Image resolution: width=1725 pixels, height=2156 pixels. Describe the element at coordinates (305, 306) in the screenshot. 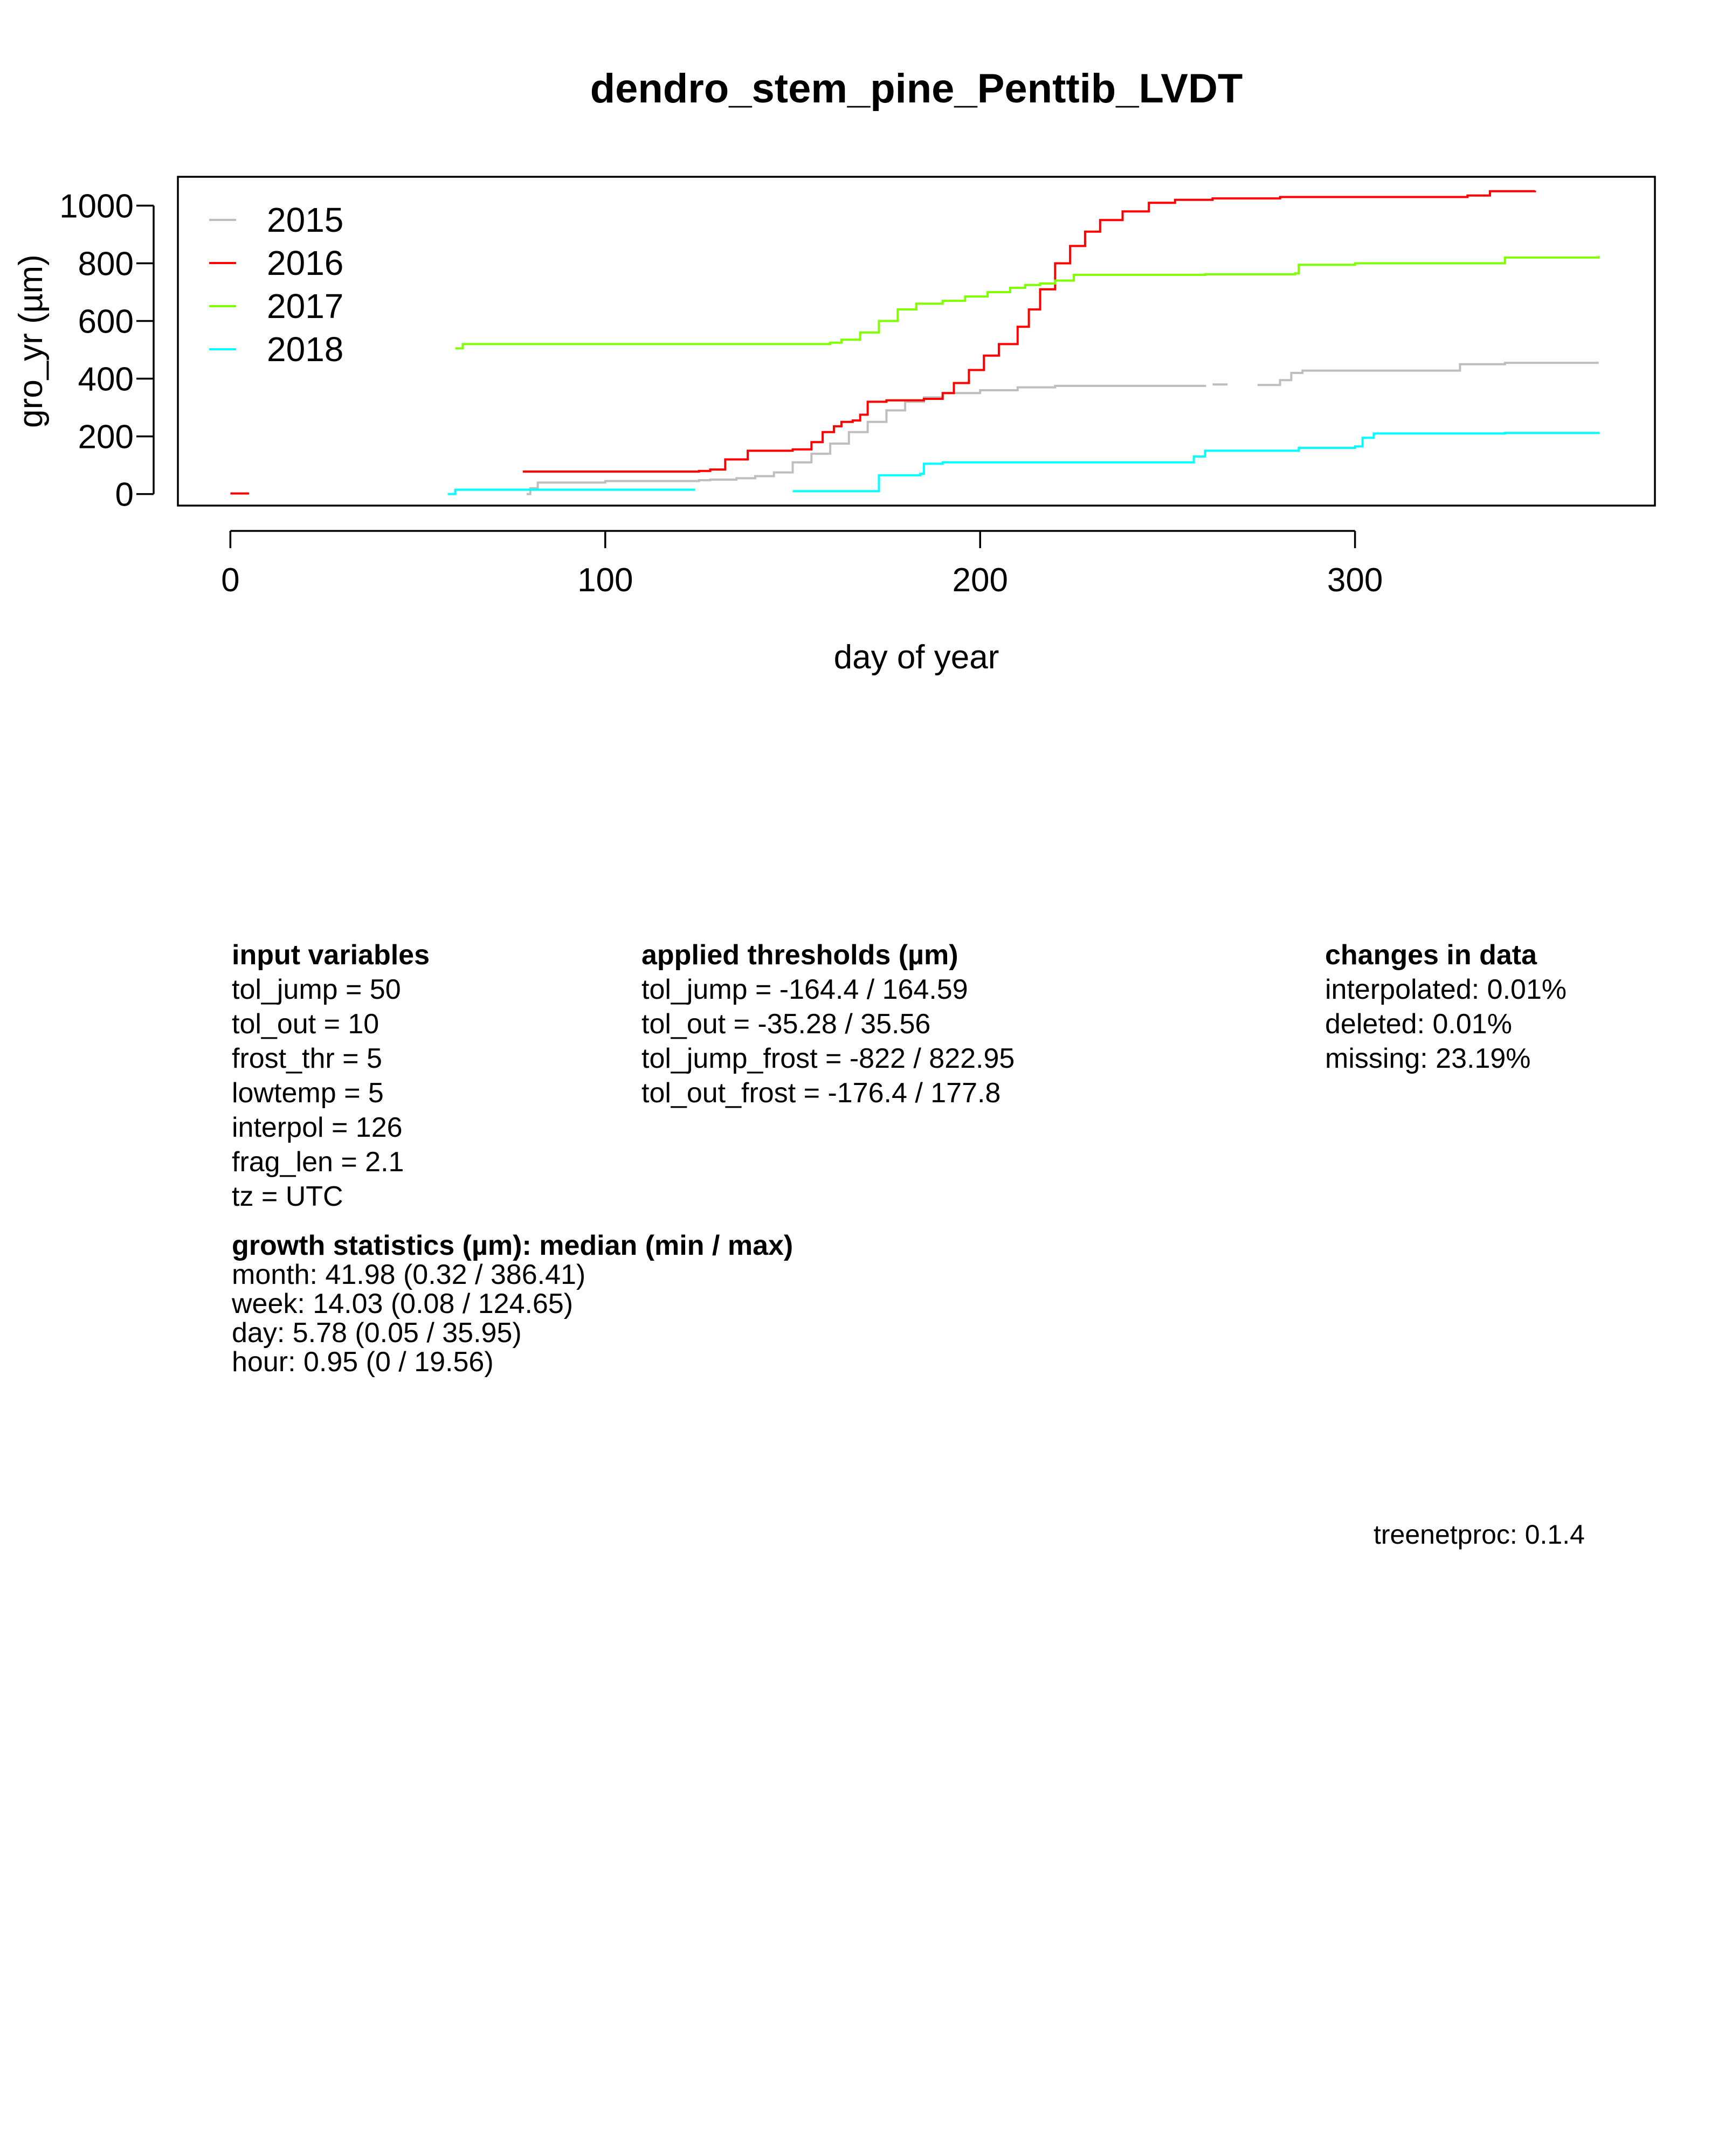

I see `legend-label: 2017` at that location.